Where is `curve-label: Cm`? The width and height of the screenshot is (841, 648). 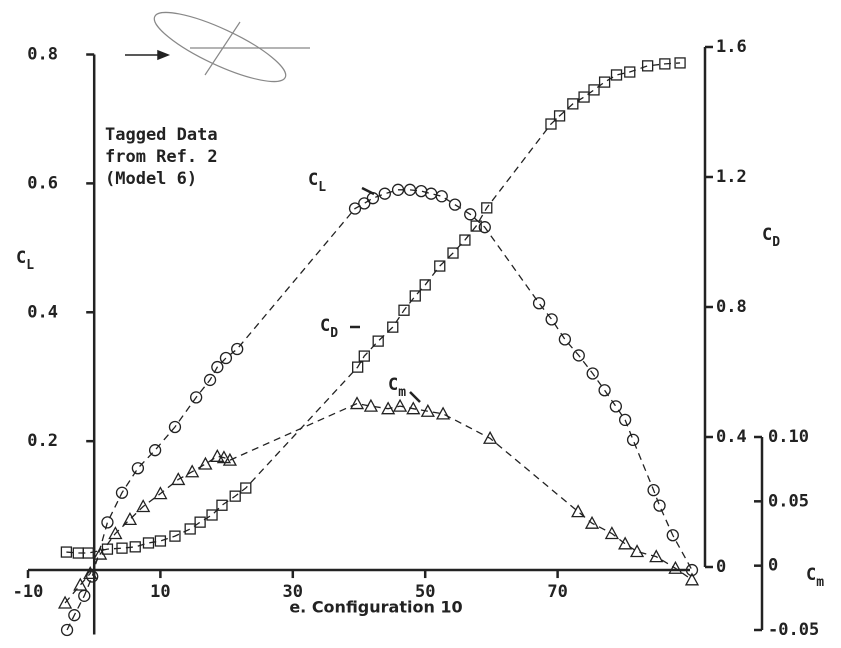
curve-label: Cm is located at coordinates (397, 387).